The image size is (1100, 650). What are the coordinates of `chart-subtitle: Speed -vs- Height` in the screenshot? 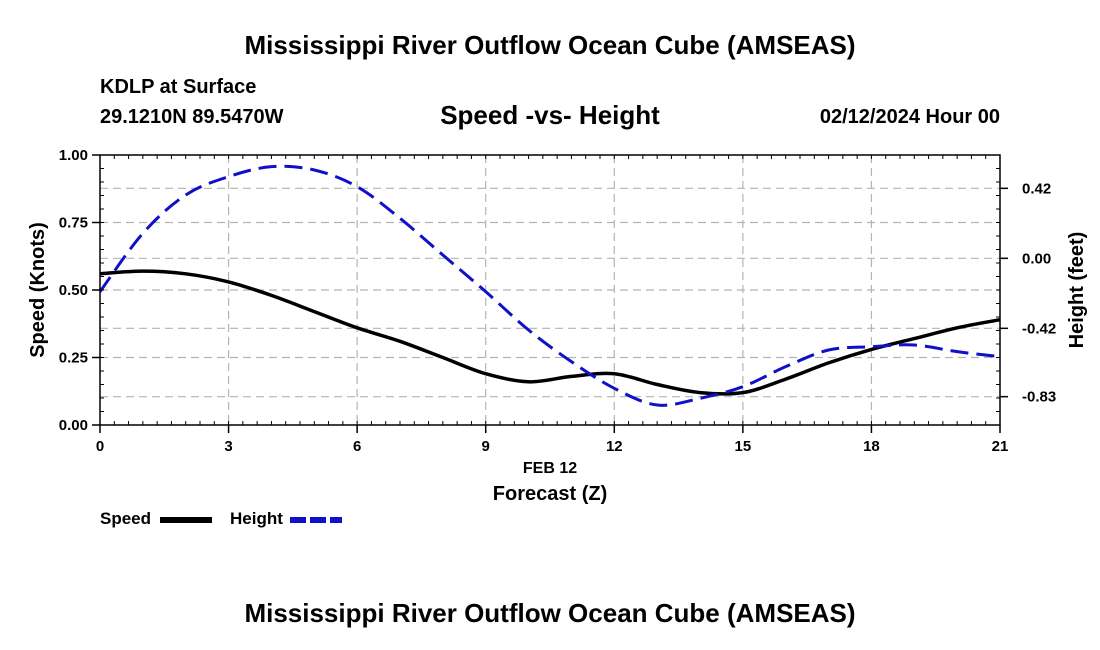 It's located at (550, 115).